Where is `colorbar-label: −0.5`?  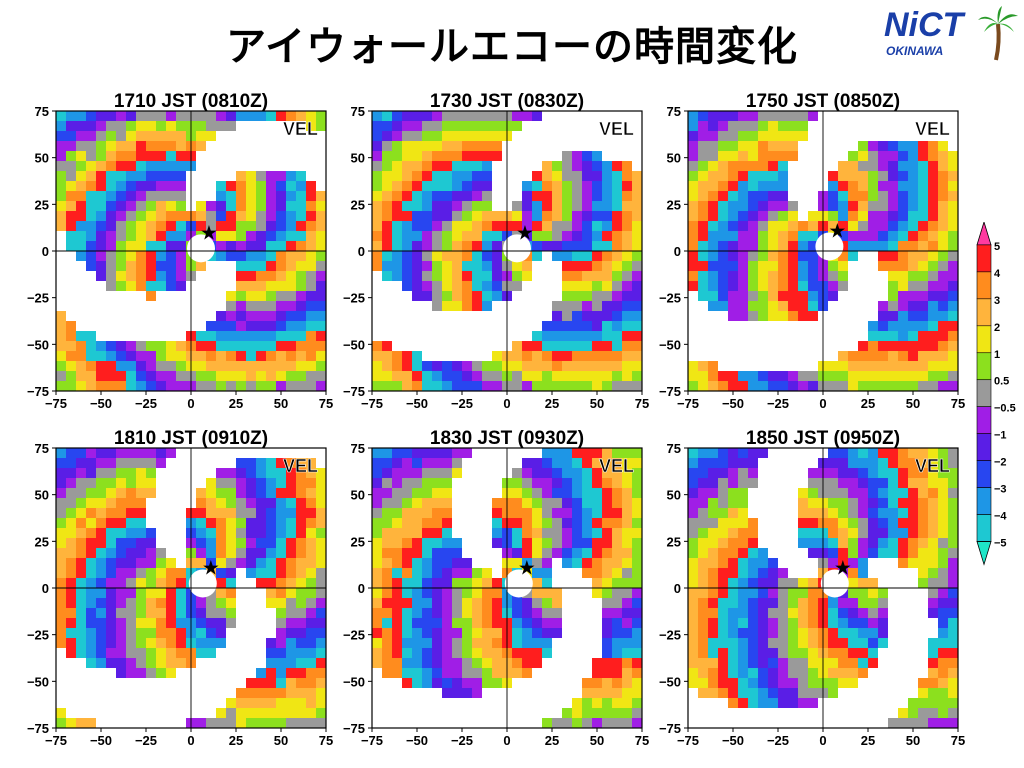 colorbar-label: −0.5 is located at coordinates (1005, 409).